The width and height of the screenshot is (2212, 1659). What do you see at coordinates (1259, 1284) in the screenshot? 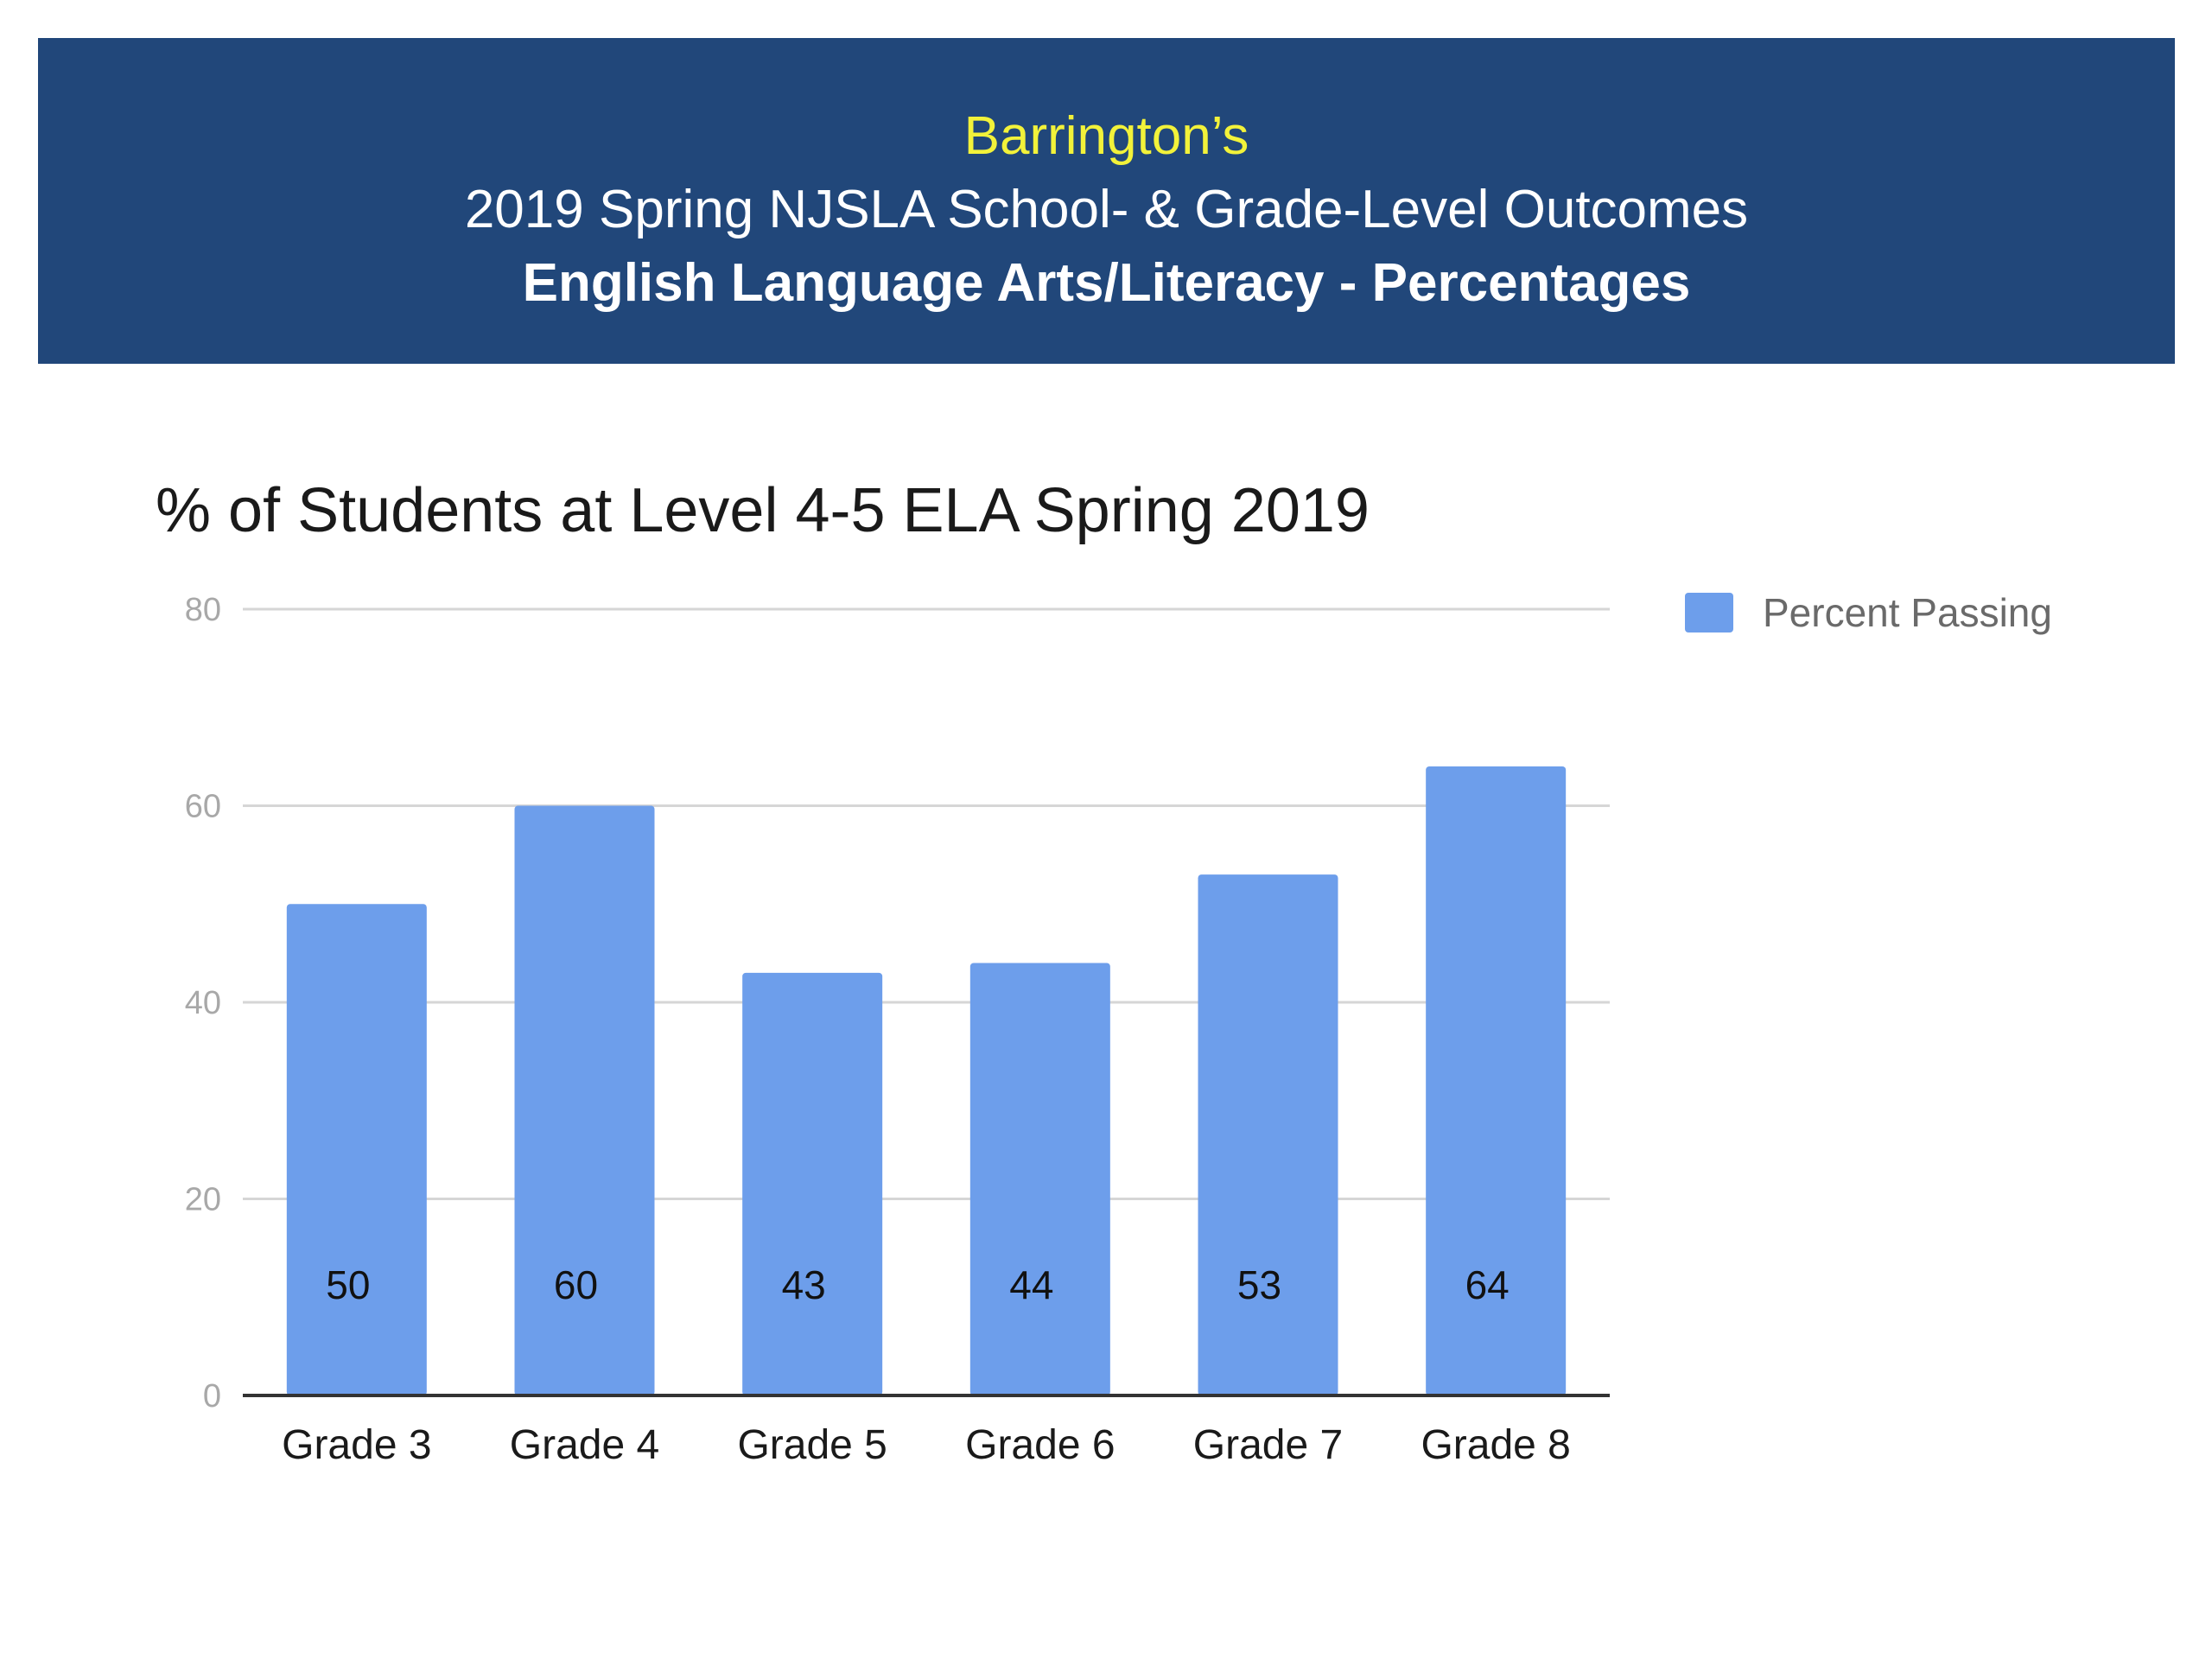
I see `bar-data-label: 53` at bounding box center [1259, 1284].